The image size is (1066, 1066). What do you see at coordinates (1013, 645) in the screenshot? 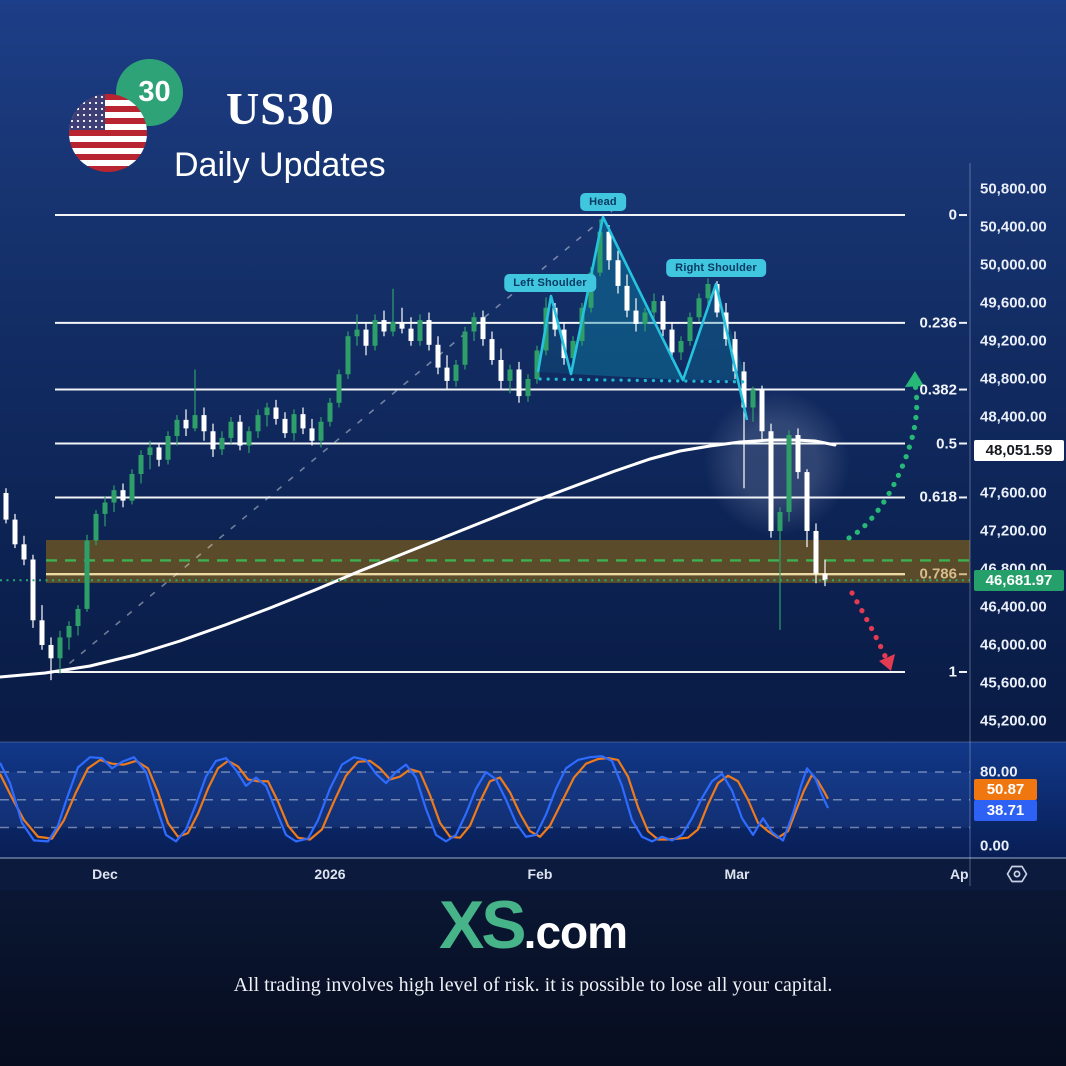
I see `price-tick: 46,000.00` at bounding box center [1013, 645].